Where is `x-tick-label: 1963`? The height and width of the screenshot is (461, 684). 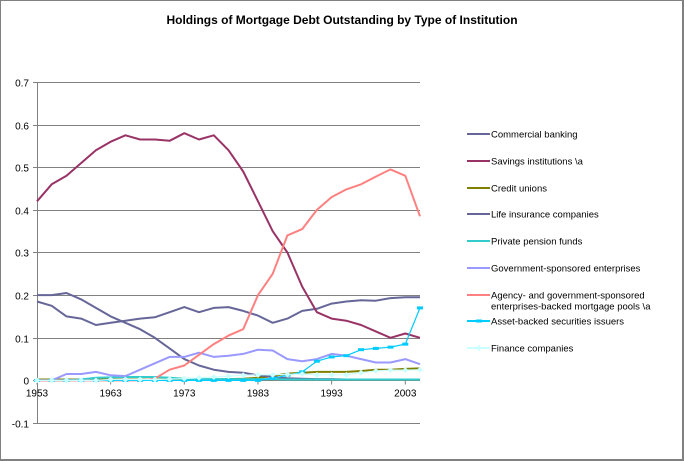 x-tick-label: 1963 is located at coordinates (111, 394).